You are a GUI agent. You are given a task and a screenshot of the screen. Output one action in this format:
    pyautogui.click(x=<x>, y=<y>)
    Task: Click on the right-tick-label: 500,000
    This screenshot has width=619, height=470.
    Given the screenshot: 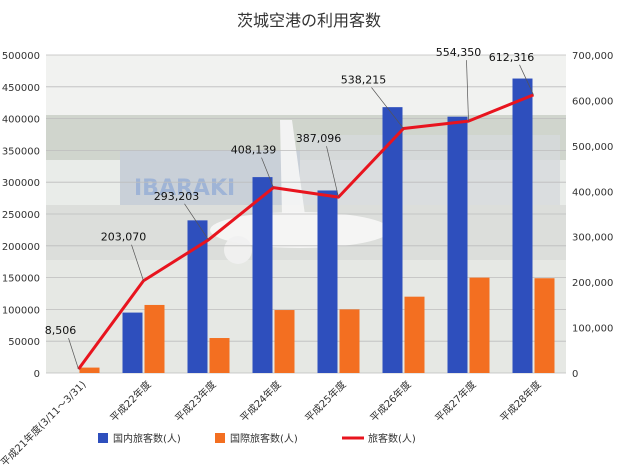 What is the action you would take?
    pyautogui.click(x=592, y=147)
    